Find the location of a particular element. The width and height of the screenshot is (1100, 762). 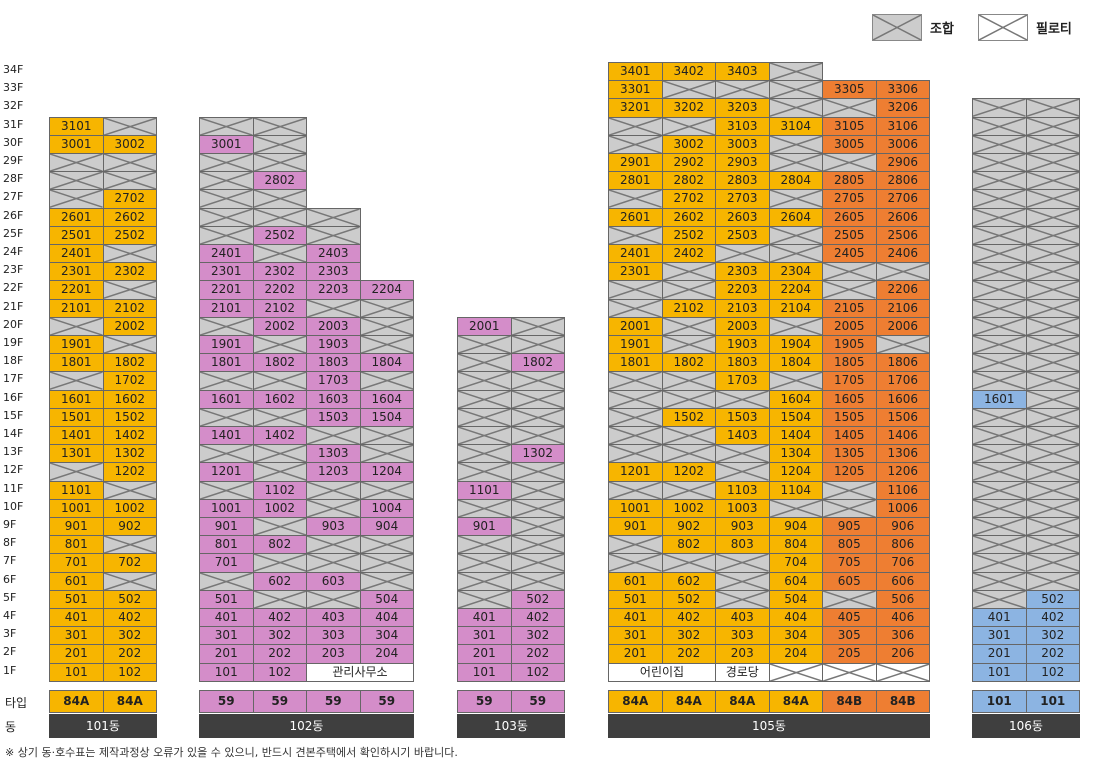

unit-1002: 1002 is located at coordinates (279, 508).